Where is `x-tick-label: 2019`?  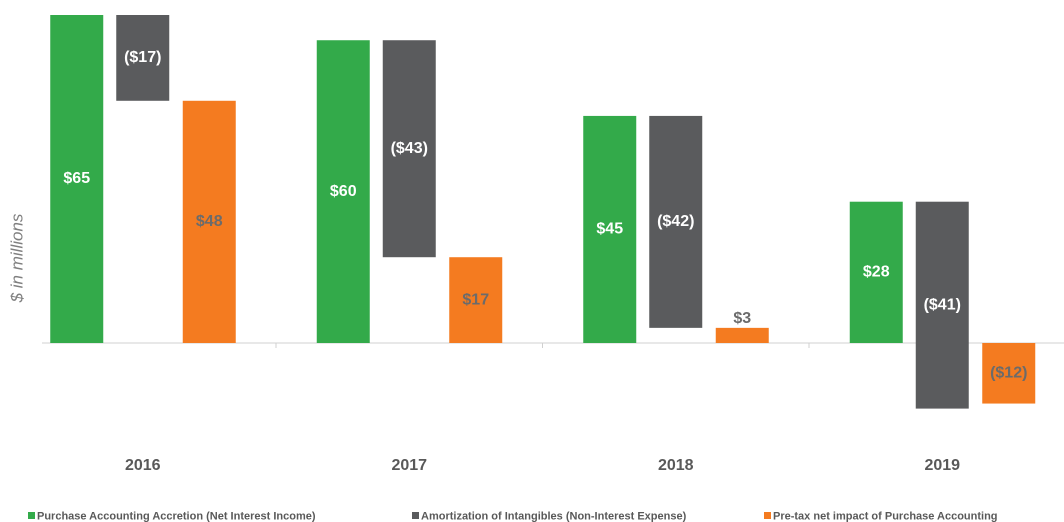
x-tick-label: 2019 is located at coordinates (942, 465).